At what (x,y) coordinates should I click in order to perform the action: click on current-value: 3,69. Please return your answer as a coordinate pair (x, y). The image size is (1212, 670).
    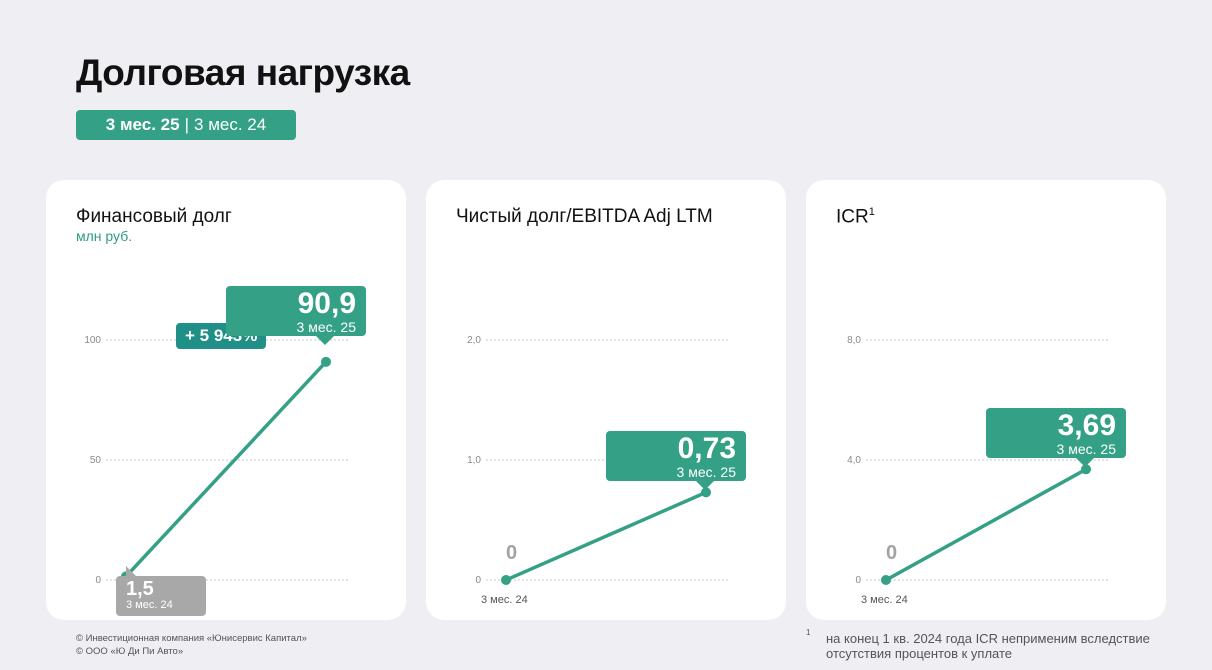
    Looking at the image, I should click on (1086, 425).